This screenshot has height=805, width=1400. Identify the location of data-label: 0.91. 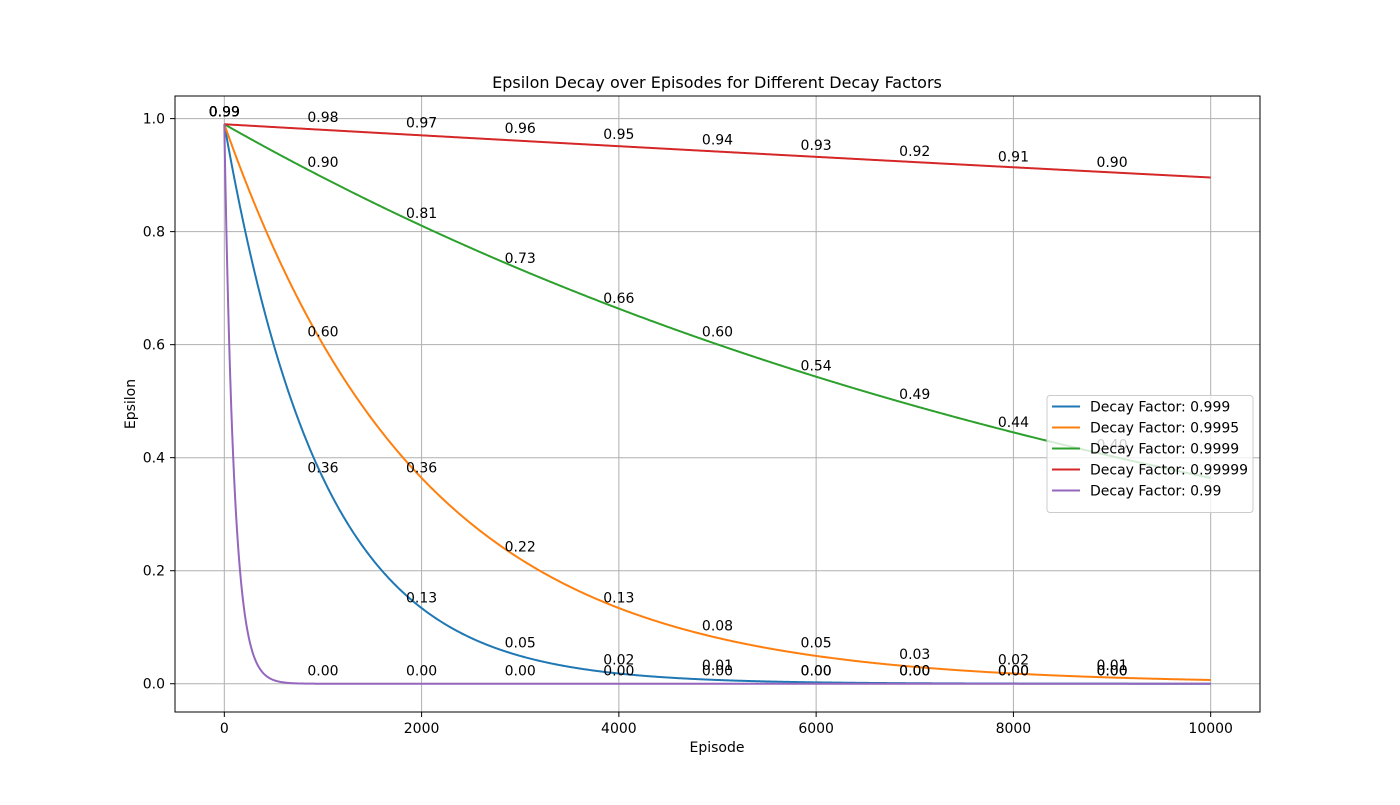
(1013, 157).